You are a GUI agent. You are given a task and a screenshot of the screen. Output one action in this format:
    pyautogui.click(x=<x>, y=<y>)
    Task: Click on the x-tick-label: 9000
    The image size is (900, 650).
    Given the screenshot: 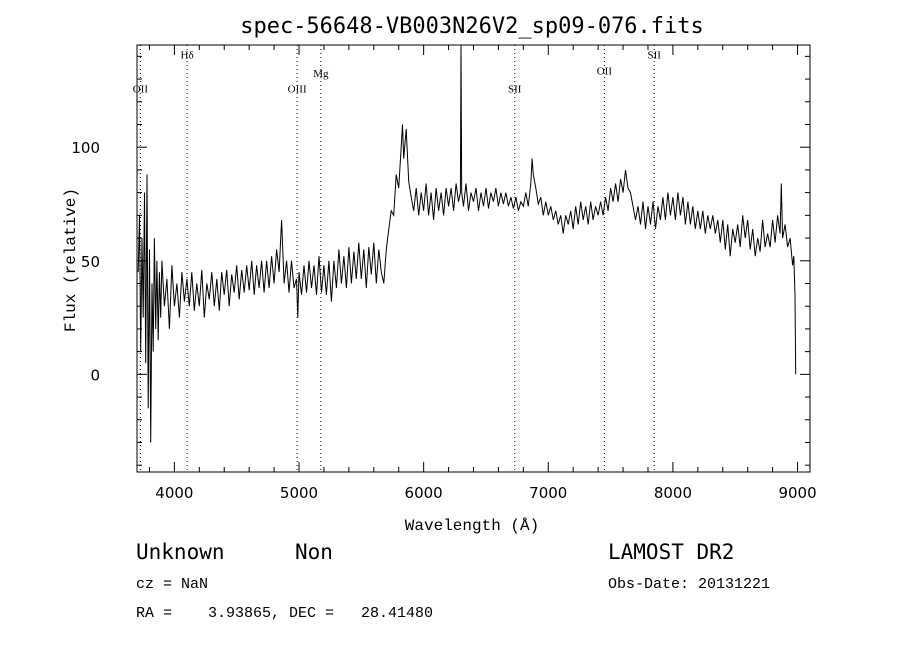 What is the action you would take?
    pyautogui.click(x=797, y=493)
    